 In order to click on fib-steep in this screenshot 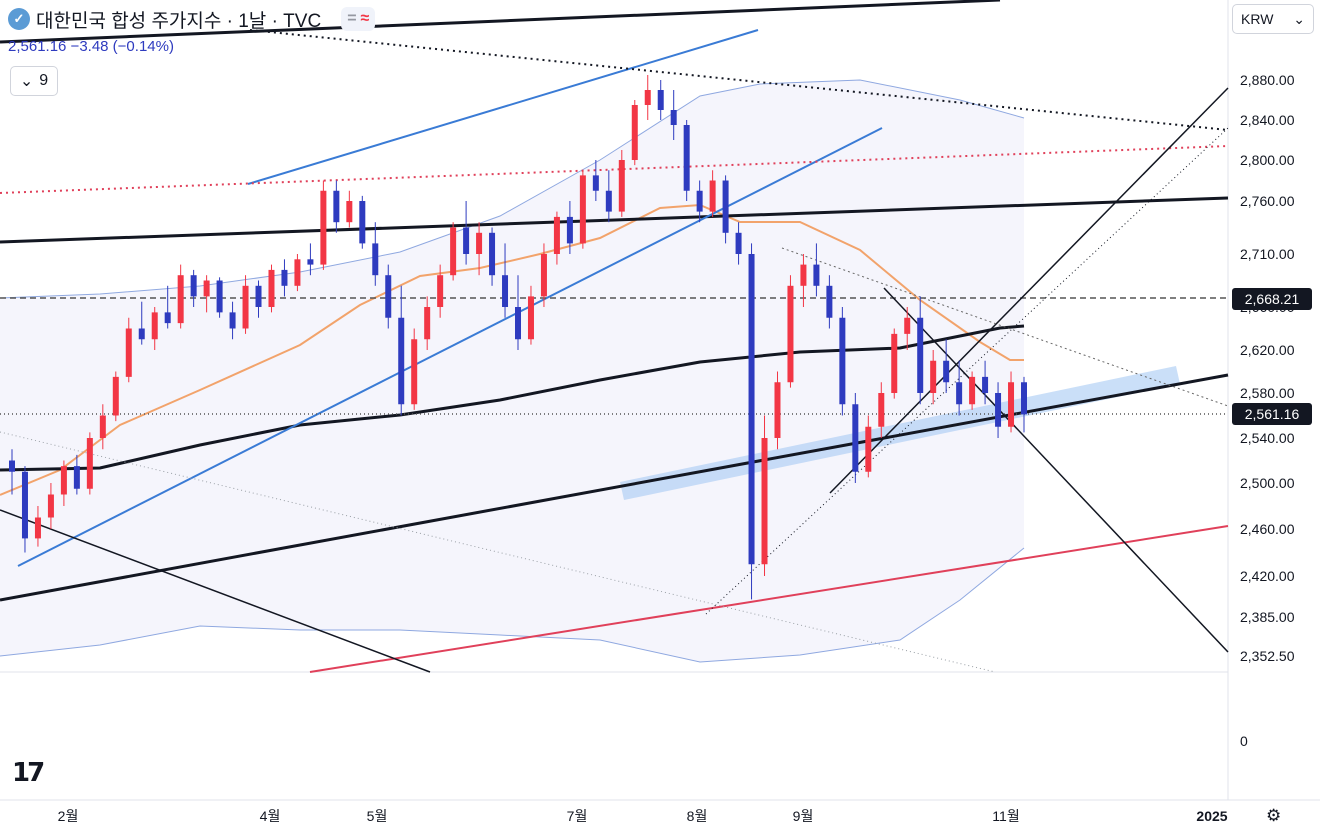, I will do `click(1029, 290)`.